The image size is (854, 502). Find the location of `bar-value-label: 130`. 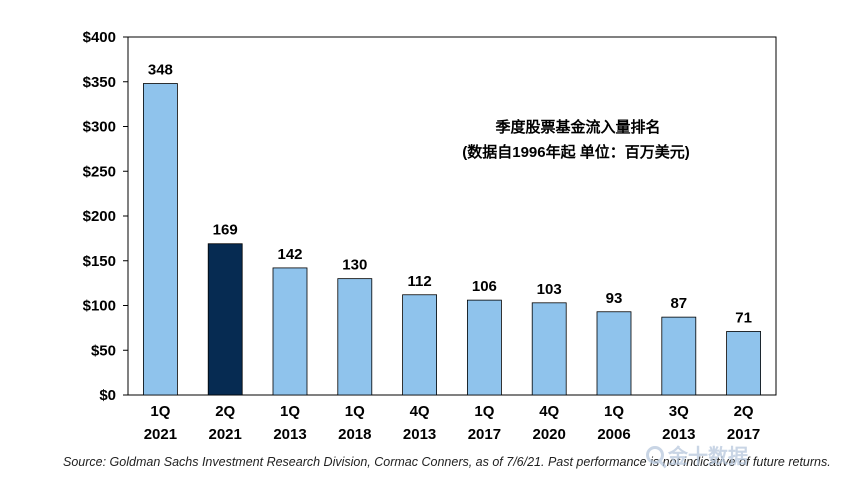

bar-value-label: 130 is located at coordinates (354, 265).